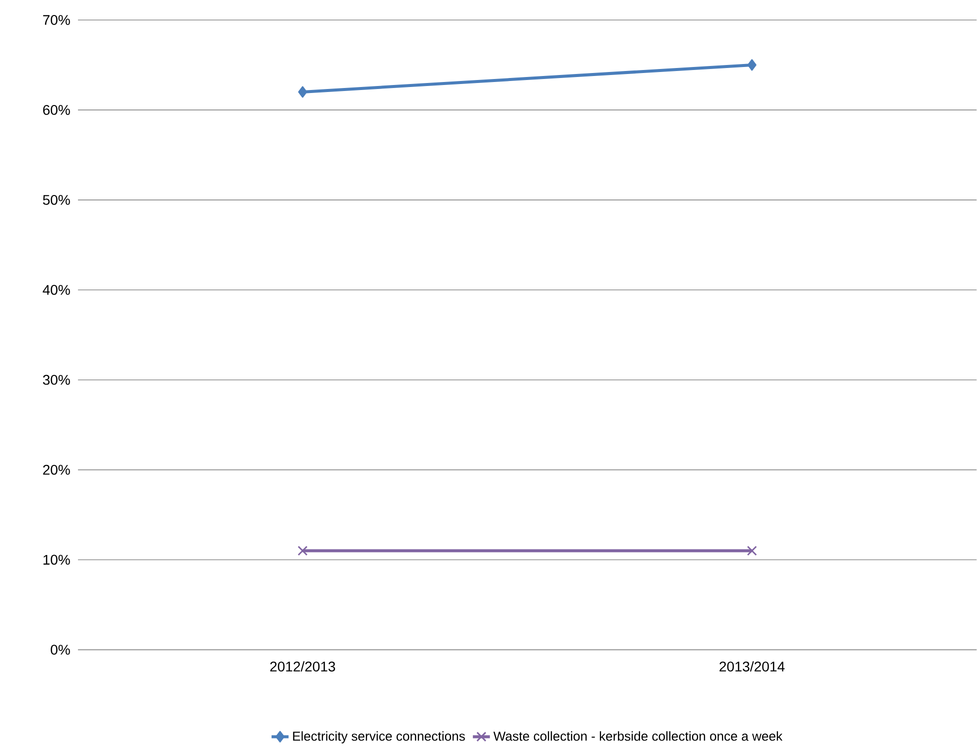  What do you see at coordinates (637, 736) in the screenshot?
I see `legend-label: Waste collection - kerbside collection once a week` at bounding box center [637, 736].